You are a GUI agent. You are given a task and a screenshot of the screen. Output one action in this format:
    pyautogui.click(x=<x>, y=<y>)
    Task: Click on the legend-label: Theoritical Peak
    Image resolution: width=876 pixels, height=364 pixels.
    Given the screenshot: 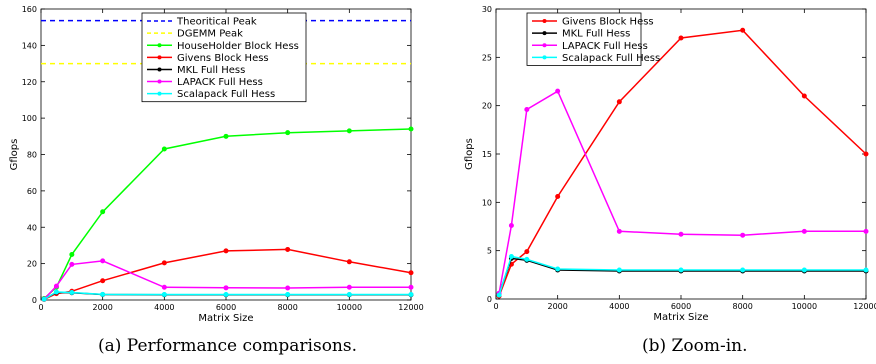 What is the action you would take?
    pyautogui.click(x=216, y=22)
    